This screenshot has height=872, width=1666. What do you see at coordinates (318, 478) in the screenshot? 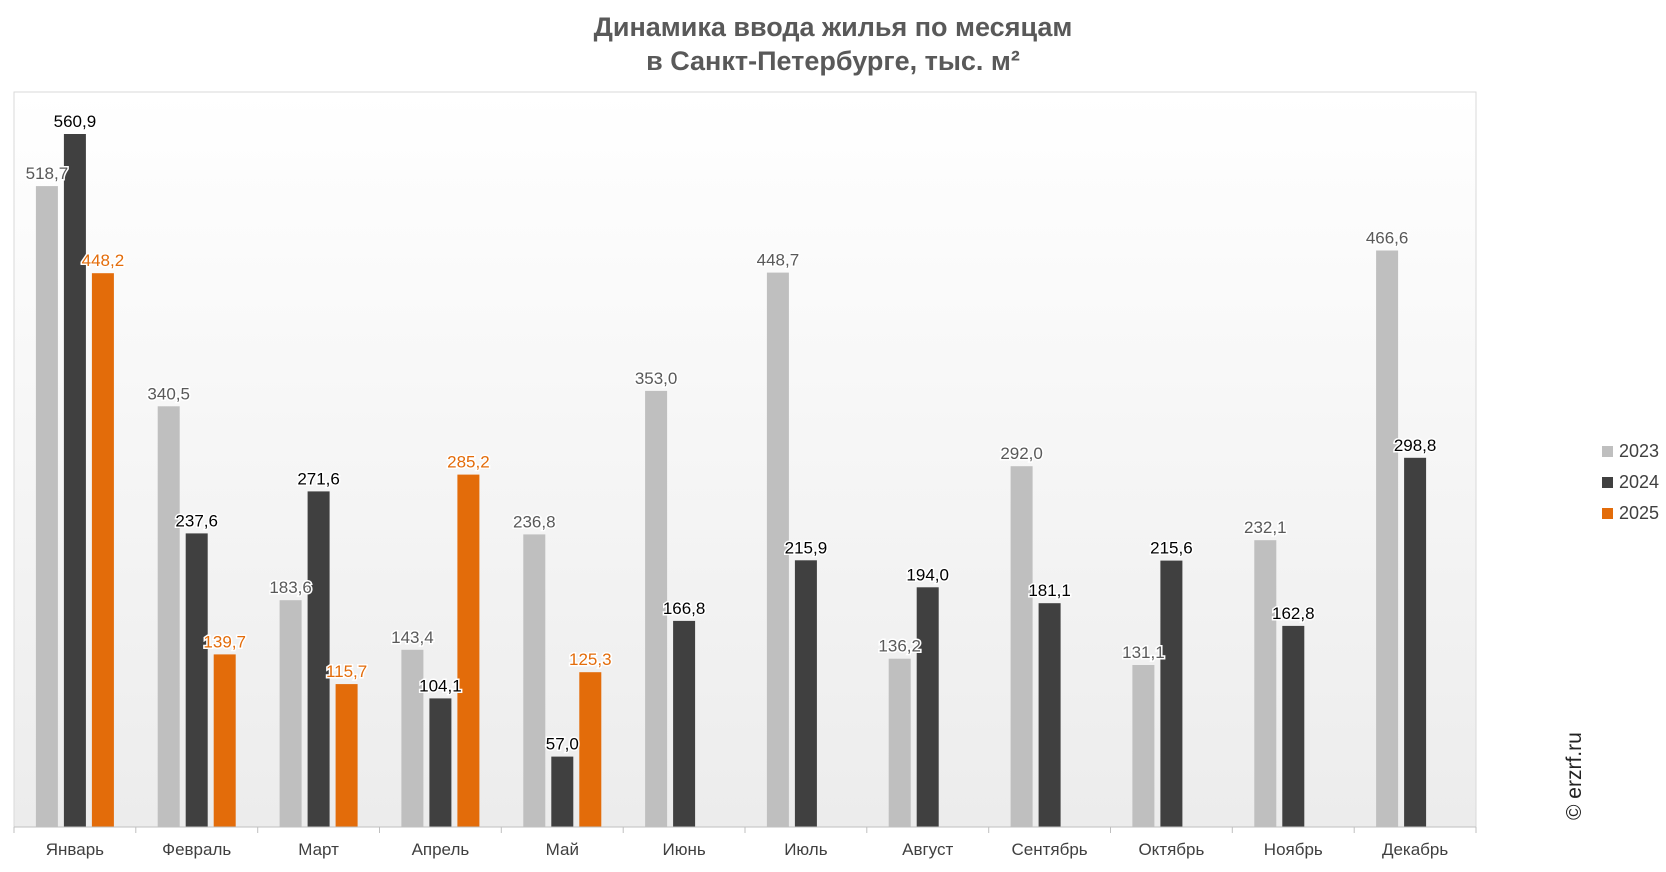
I see `data-label-2024-3: 271,6` at bounding box center [318, 478].